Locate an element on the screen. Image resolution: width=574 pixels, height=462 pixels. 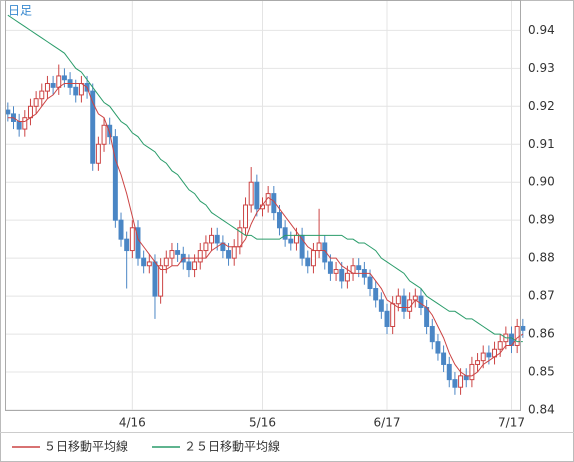
y-tick-label: 0.85 is located at coordinates (541, 372).